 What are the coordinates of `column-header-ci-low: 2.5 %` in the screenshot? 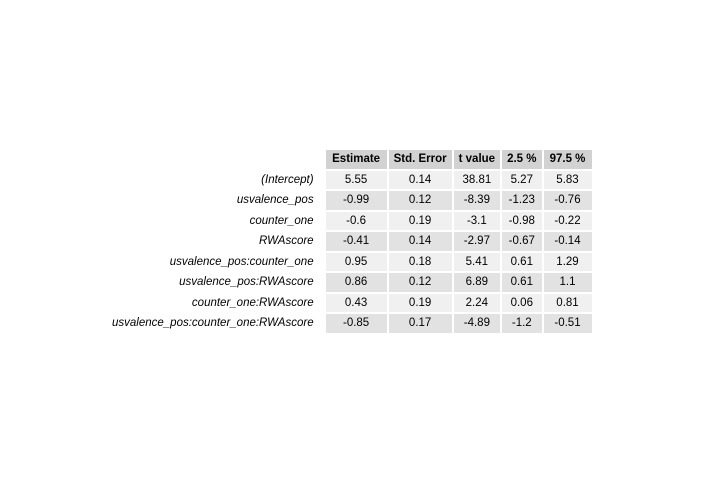 It's located at (522, 159).